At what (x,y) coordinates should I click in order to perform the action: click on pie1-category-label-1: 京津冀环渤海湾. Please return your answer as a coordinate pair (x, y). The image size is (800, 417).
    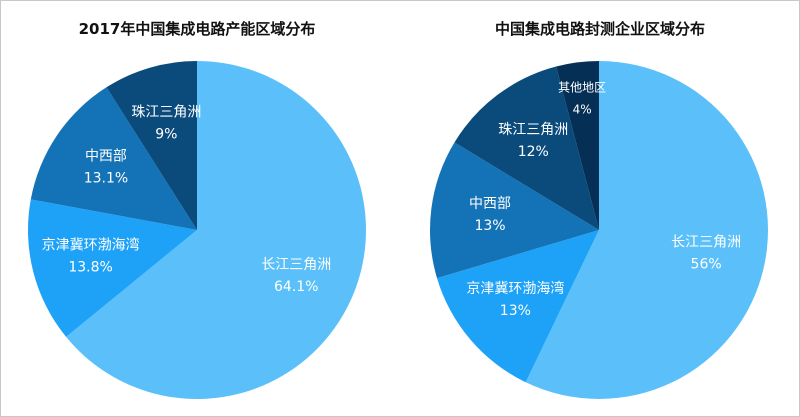
    Looking at the image, I should click on (91, 244).